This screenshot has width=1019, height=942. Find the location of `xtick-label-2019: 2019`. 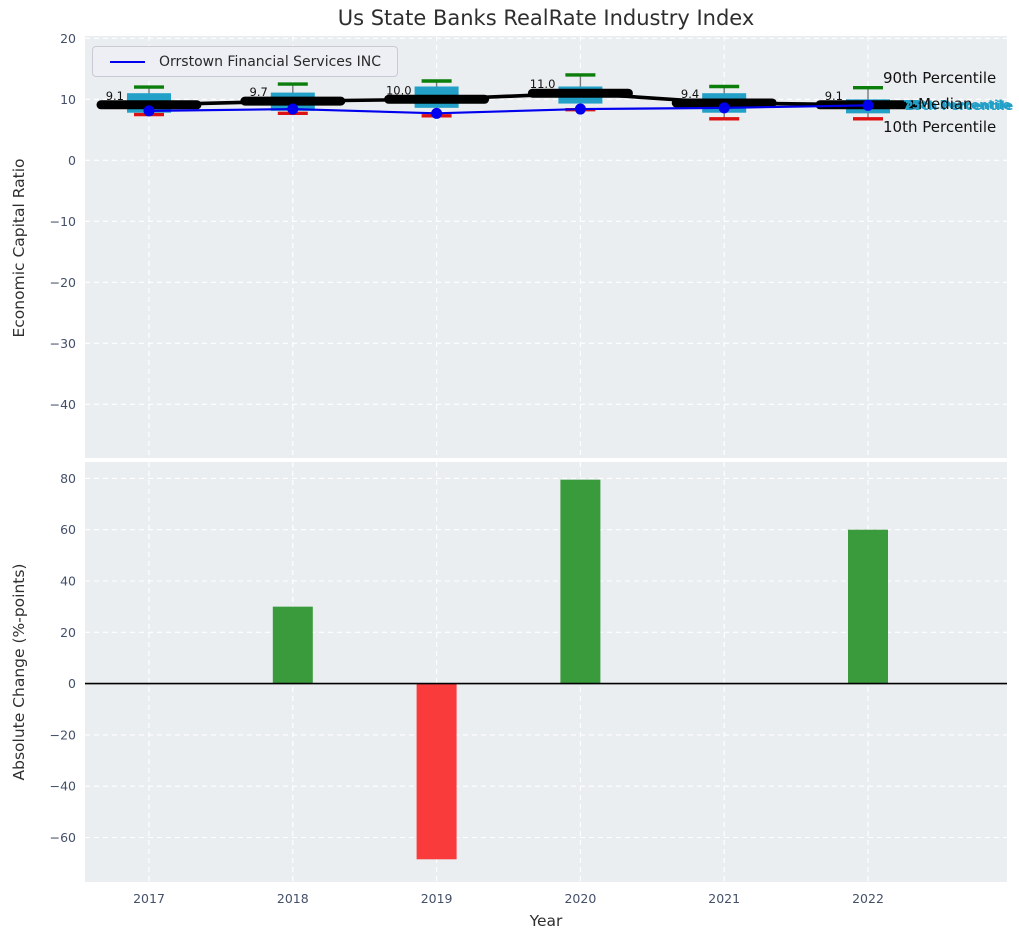

xtick-label-2019: 2019 is located at coordinates (437, 898).